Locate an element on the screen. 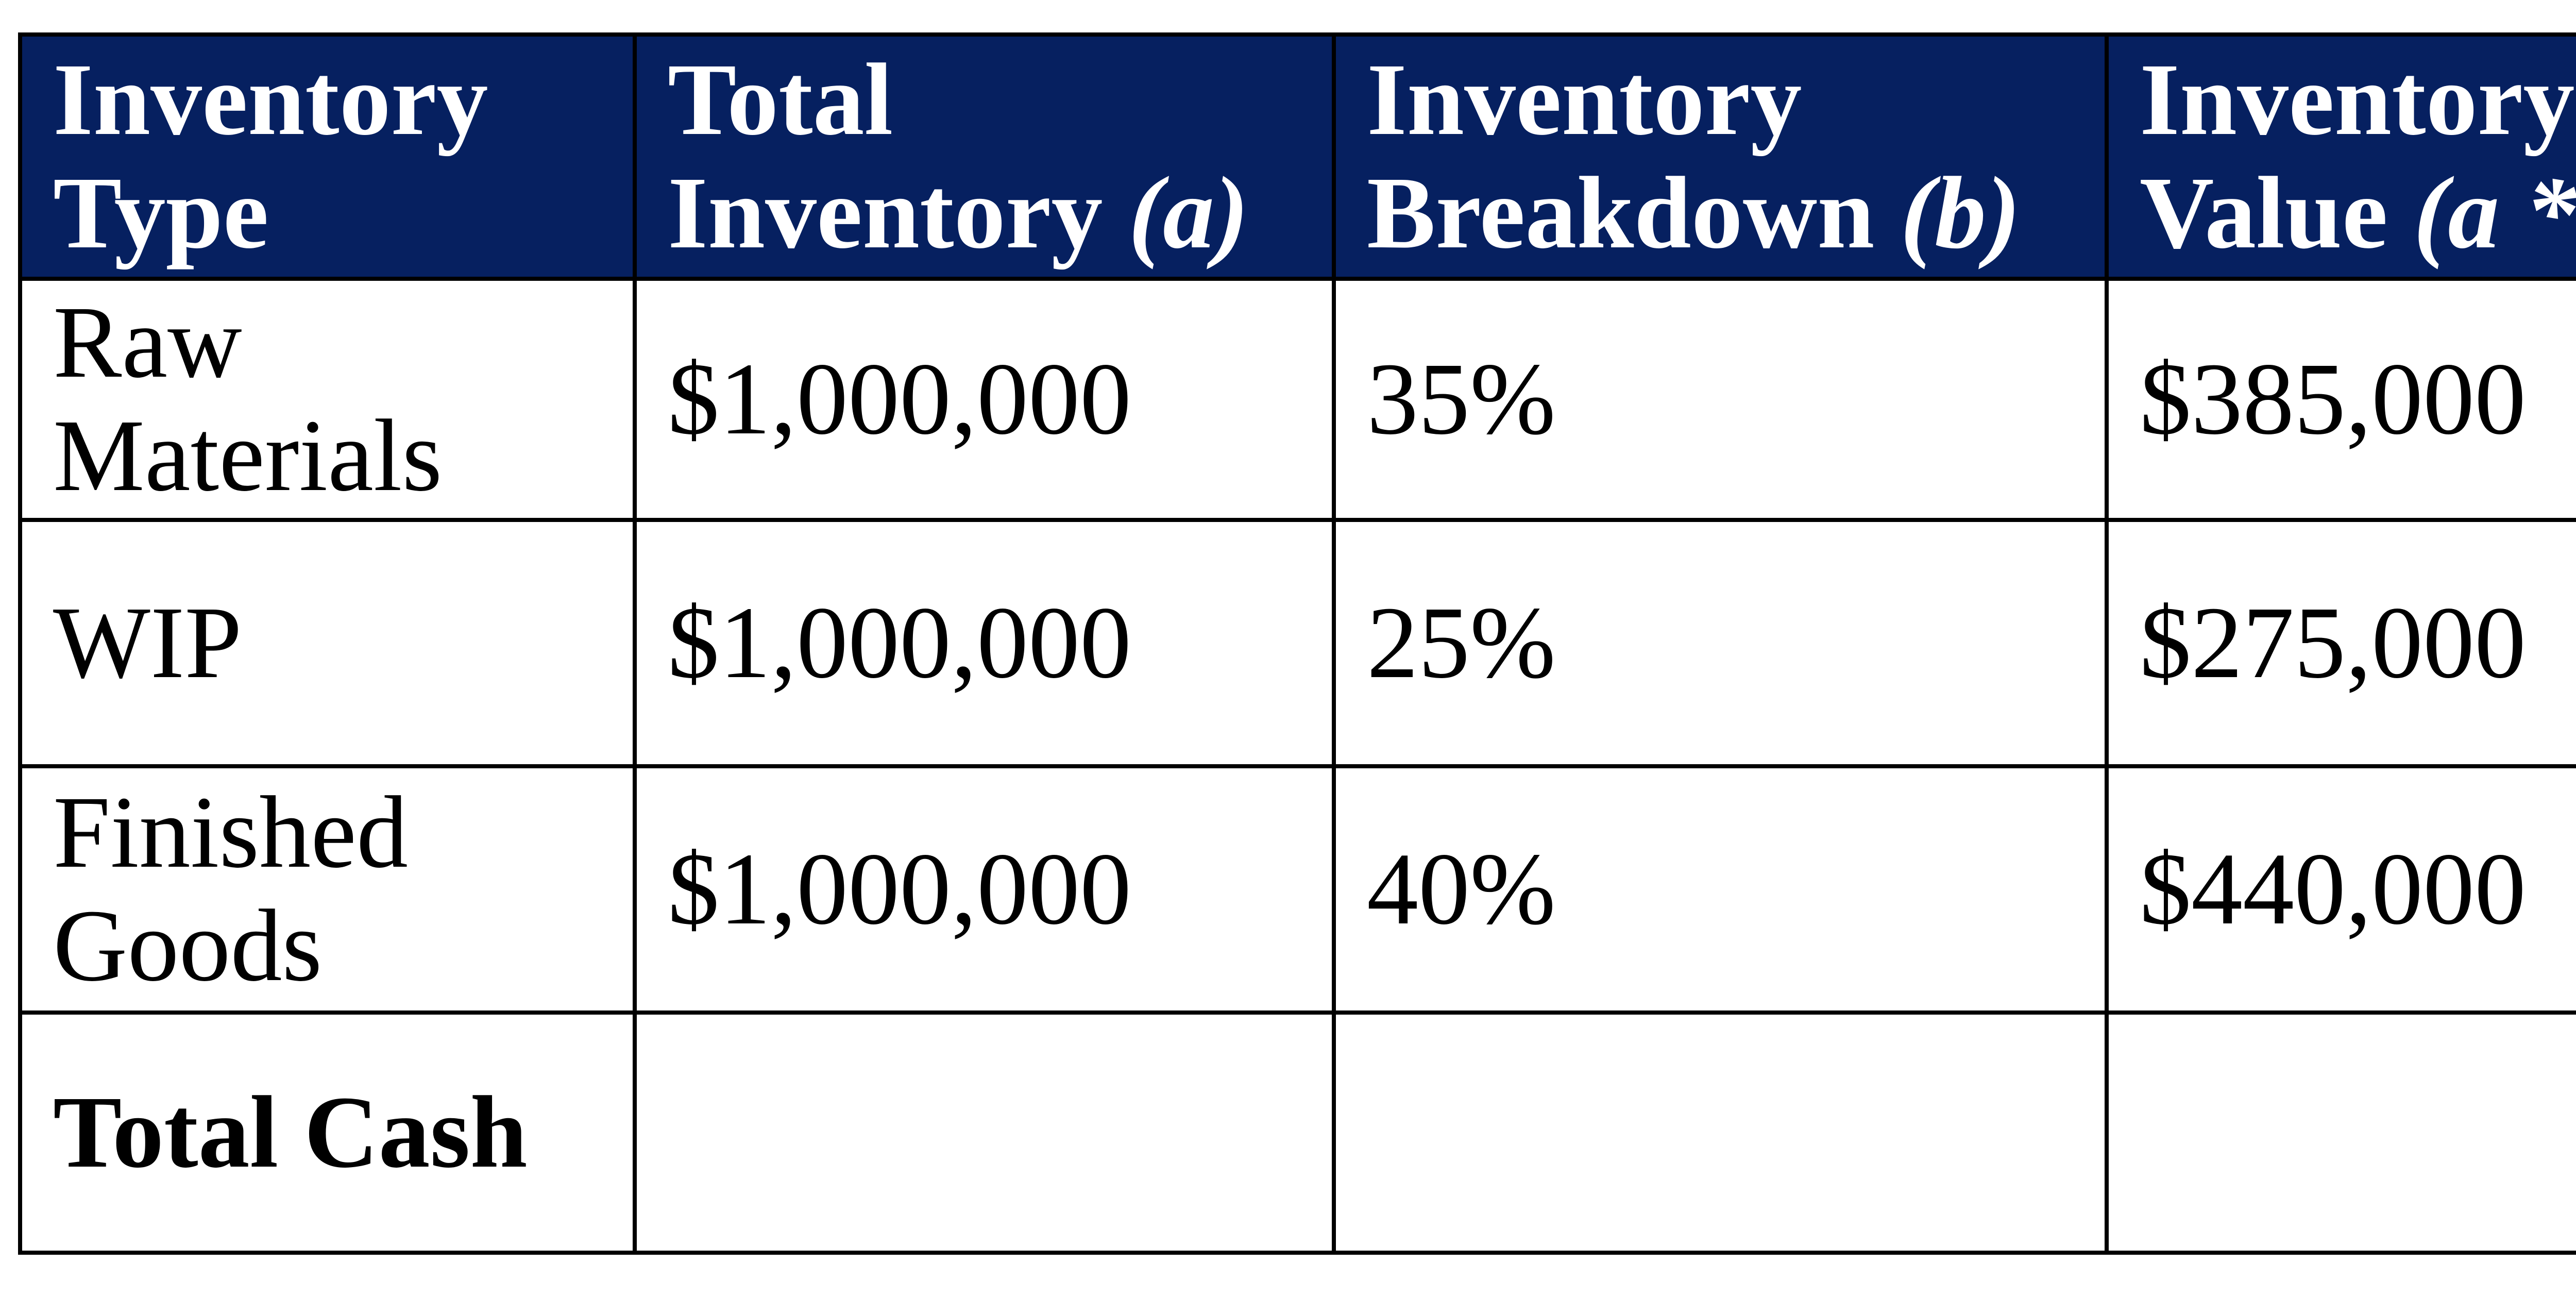 This screenshot has height=1314, width=2576. header-line2: Breakdown is located at coordinates (1634, 213).